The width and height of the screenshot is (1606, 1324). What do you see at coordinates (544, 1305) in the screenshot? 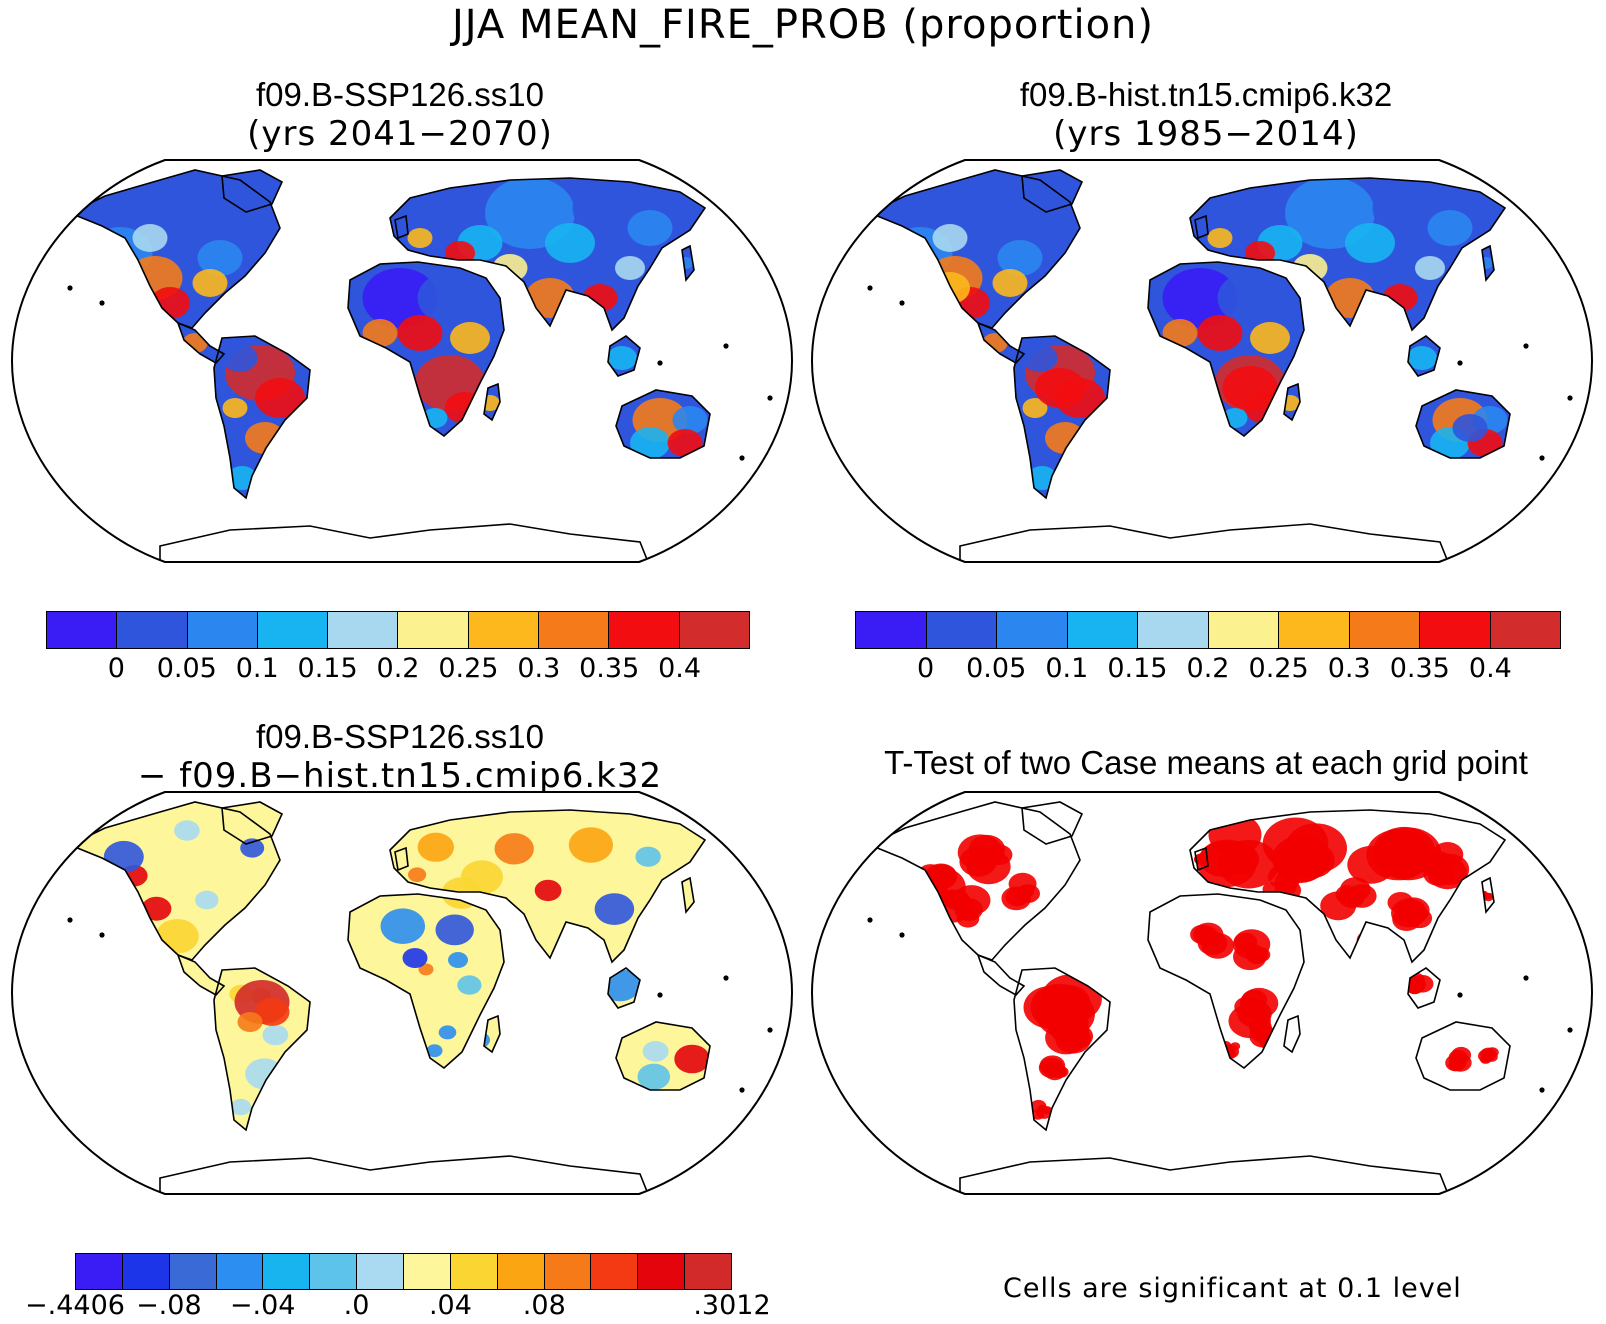
I see `colorbar-tick-label: .08` at bounding box center [544, 1305].